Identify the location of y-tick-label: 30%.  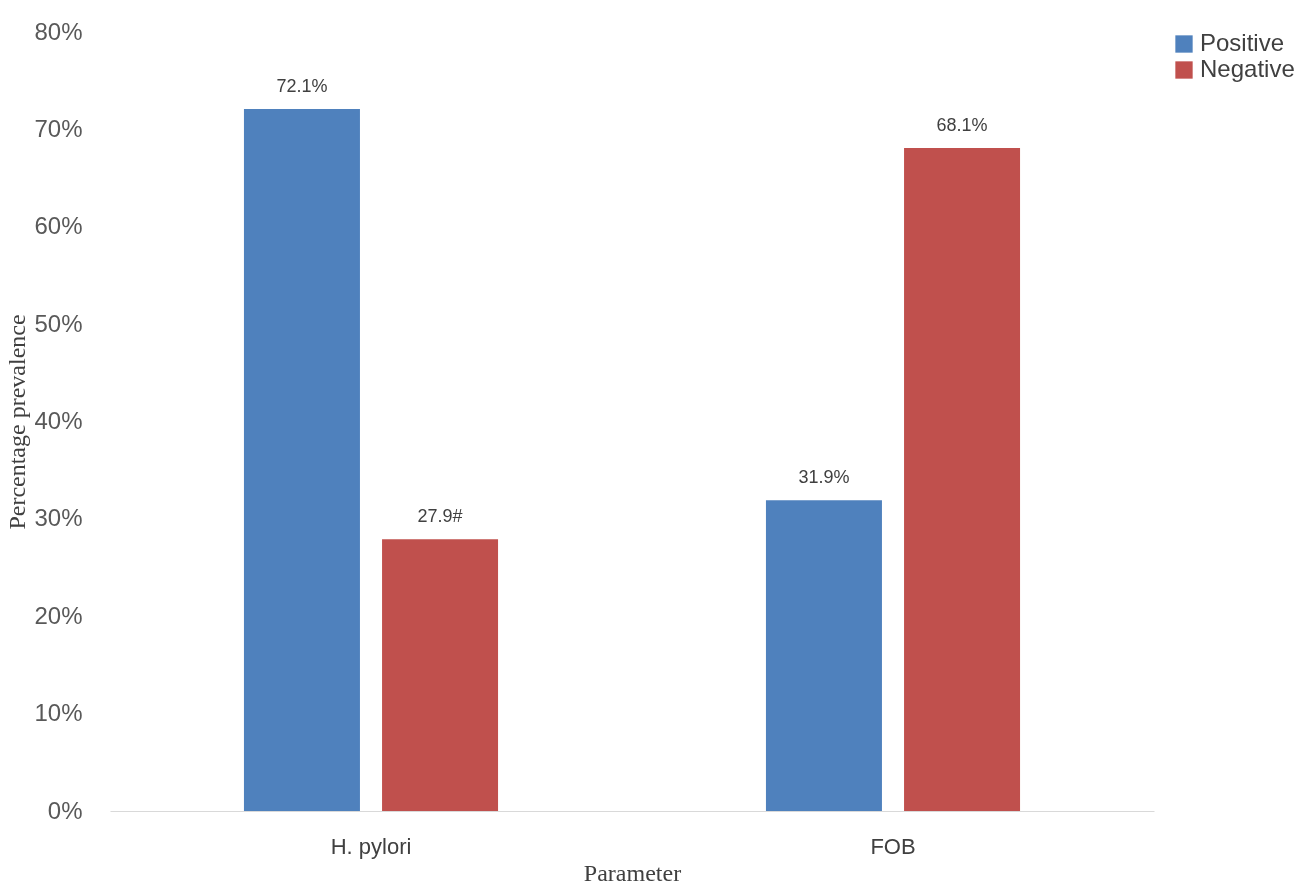
(58, 518).